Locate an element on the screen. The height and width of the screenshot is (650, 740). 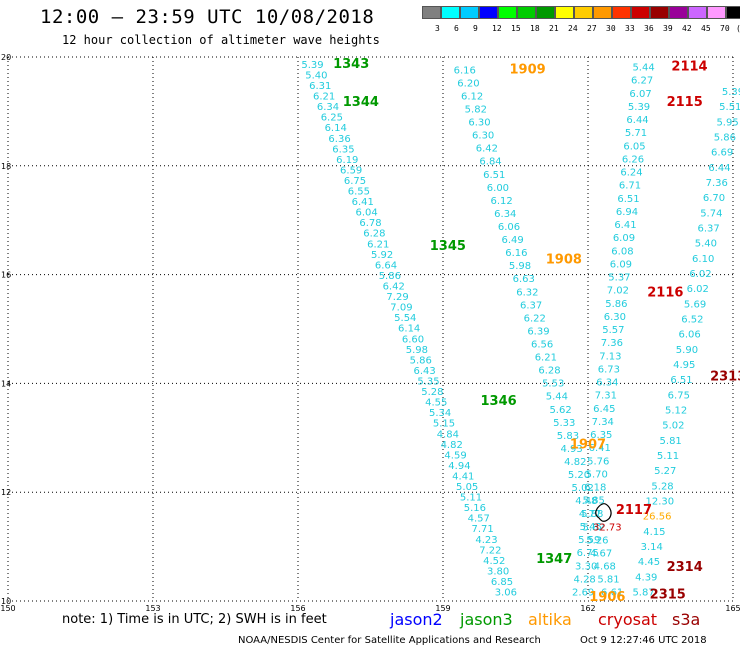
pass-number-label: 2115 is located at coordinates (685, 102).